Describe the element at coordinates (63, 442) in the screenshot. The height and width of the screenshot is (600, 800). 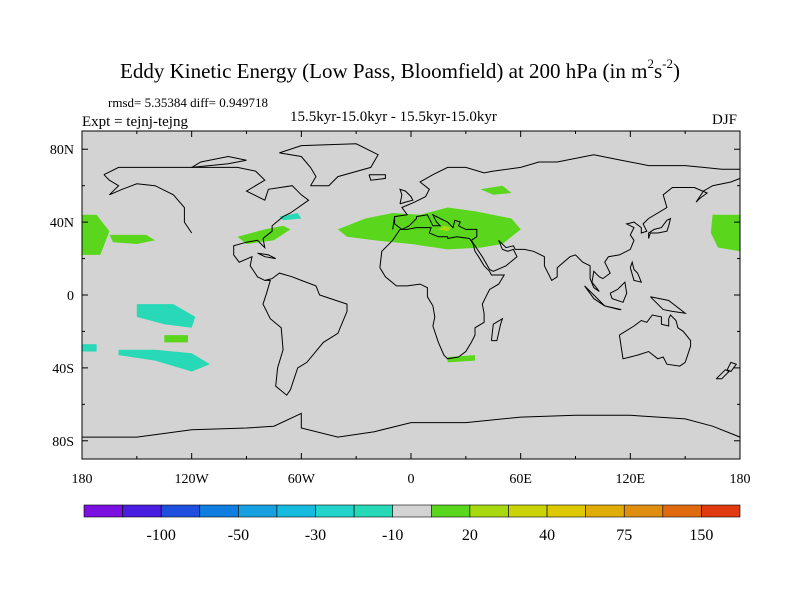
I see `y-tick-label: 80S` at that location.